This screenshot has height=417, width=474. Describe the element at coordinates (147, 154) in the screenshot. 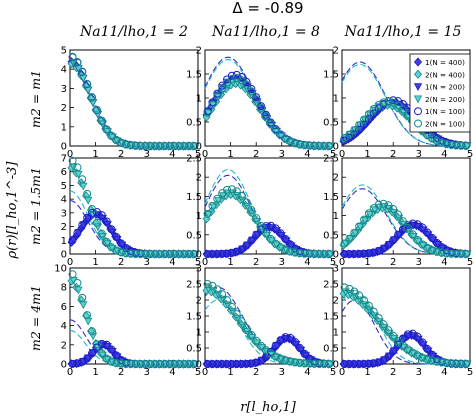

I see `x-tick-label: 3` at that location.